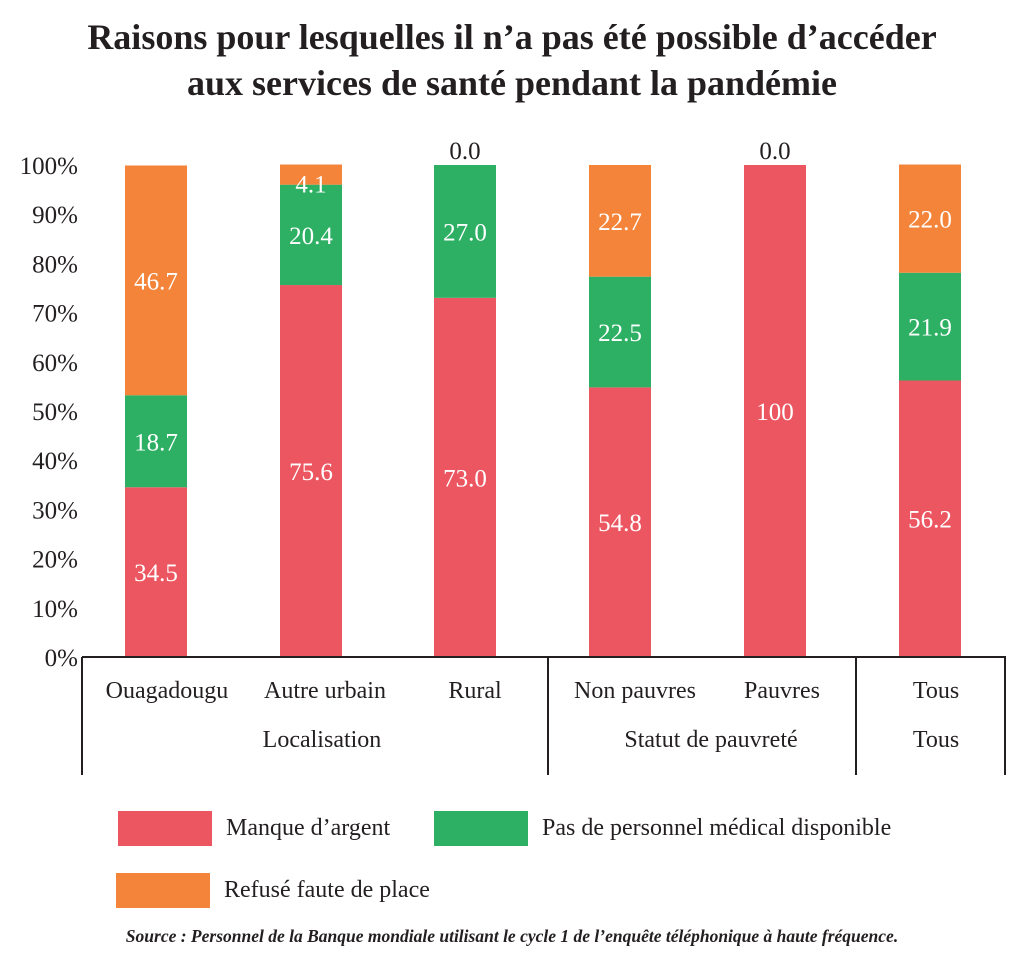 The width and height of the screenshot is (1024, 955). Describe the element at coordinates (55, 215) in the screenshot. I see `y-tick-label: 90%` at that location.